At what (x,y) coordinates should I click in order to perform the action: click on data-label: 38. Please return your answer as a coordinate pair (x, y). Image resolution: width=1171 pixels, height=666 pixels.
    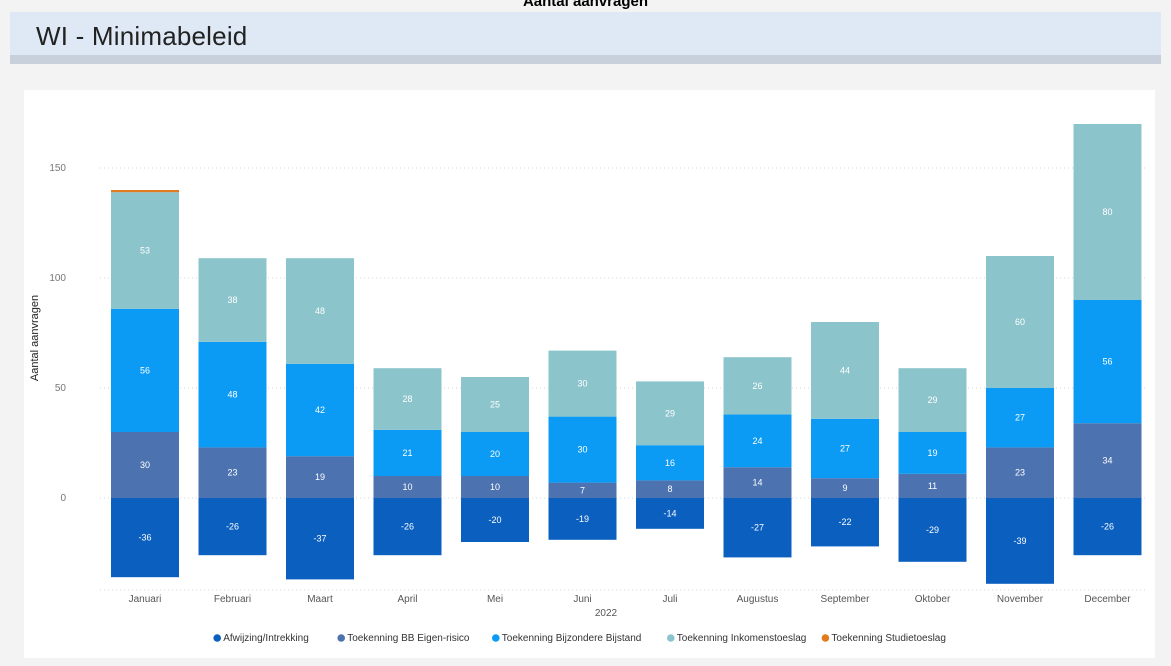
    Looking at the image, I should click on (232, 300).